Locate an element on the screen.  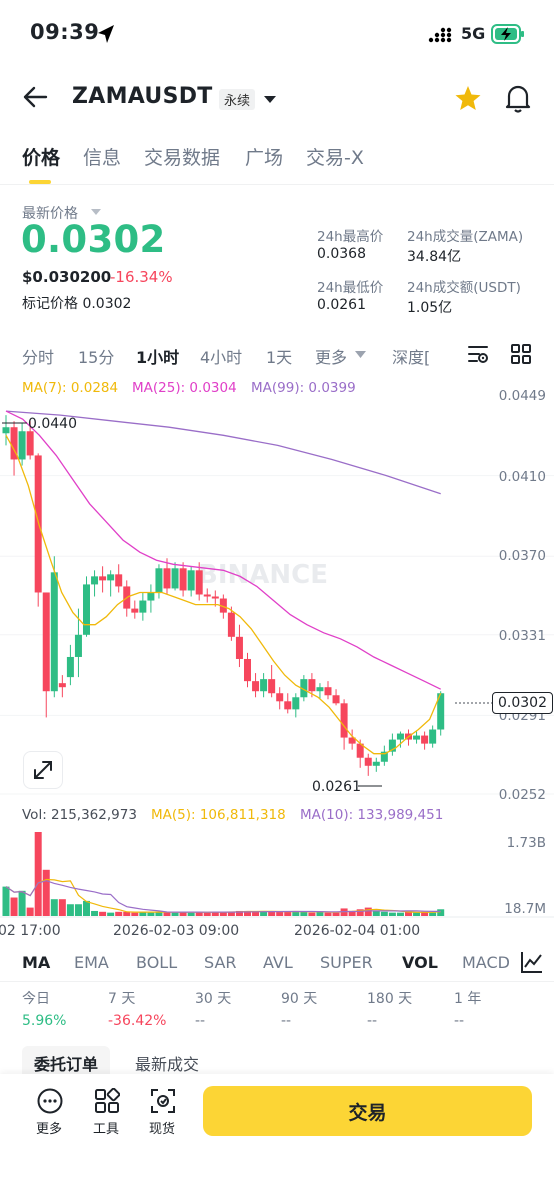
interval-1h: 1小时 is located at coordinates (158, 357).